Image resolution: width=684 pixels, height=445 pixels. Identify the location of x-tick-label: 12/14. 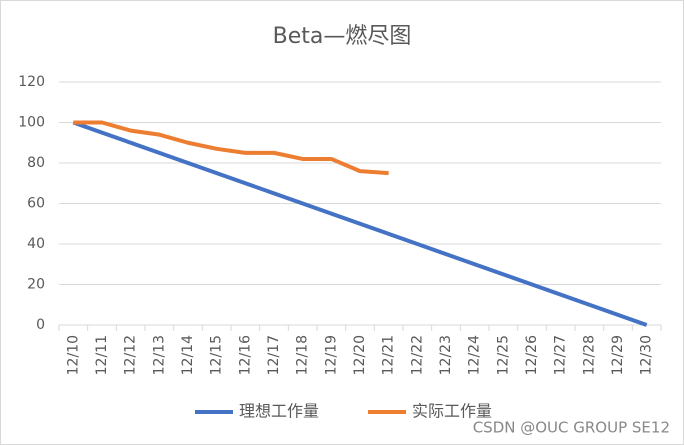
(188, 355).